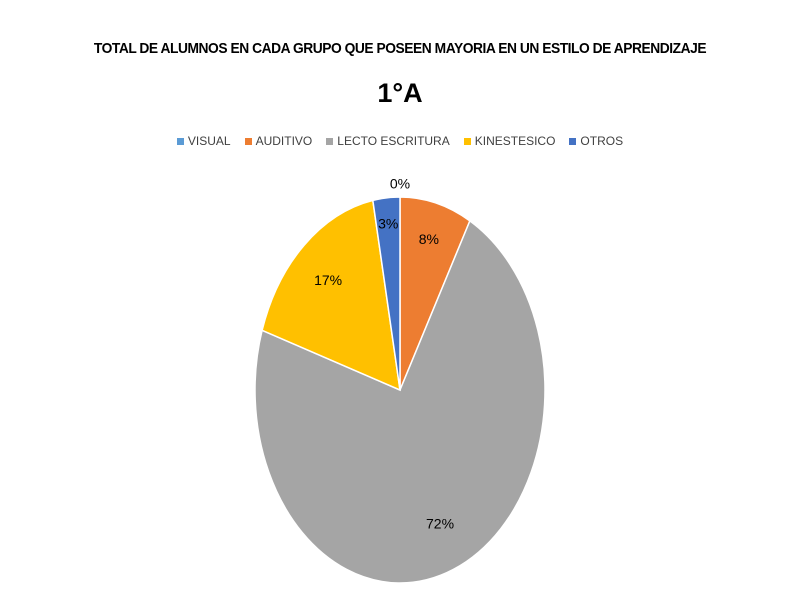 This screenshot has width=800, height=600. What do you see at coordinates (429, 239) in the screenshot?
I see `data-label-auditivo: 8%` at bounding box center [429, 239].